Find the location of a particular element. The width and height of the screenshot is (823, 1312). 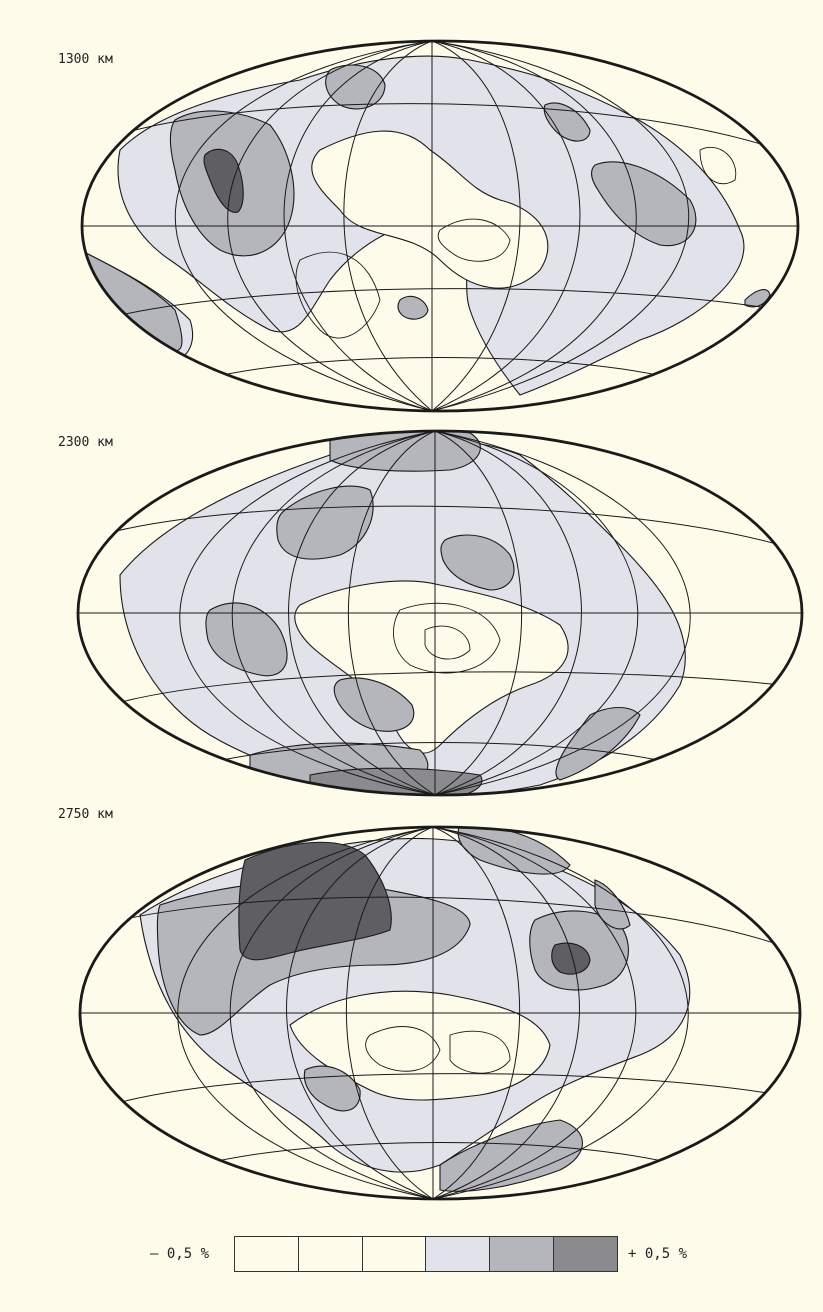

legend-min-label: – 0,5 % is located at coordinates (180, 1254).